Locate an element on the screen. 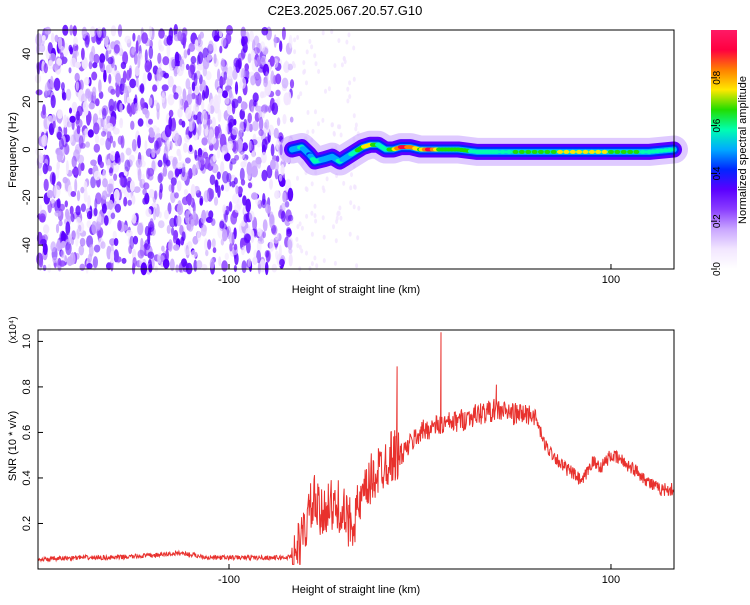  colorbar-gradient is located at coordinates (724, 149).